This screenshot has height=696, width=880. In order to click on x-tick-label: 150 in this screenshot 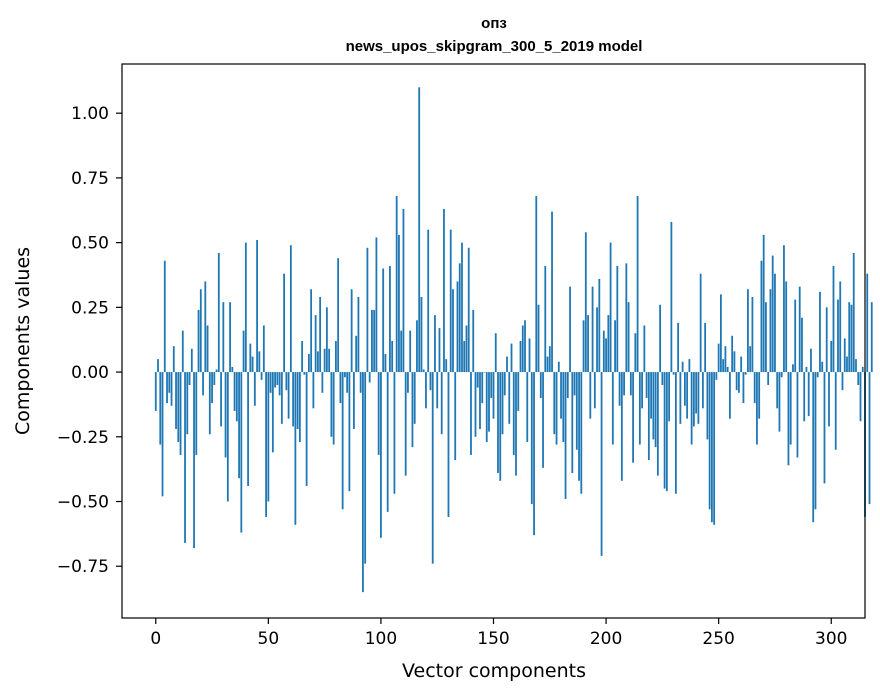, I will do `click(493, 639)`.